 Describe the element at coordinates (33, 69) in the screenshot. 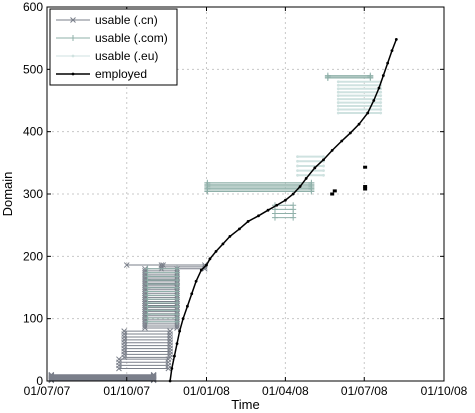

I see `y-tick-label: 500` at that location.